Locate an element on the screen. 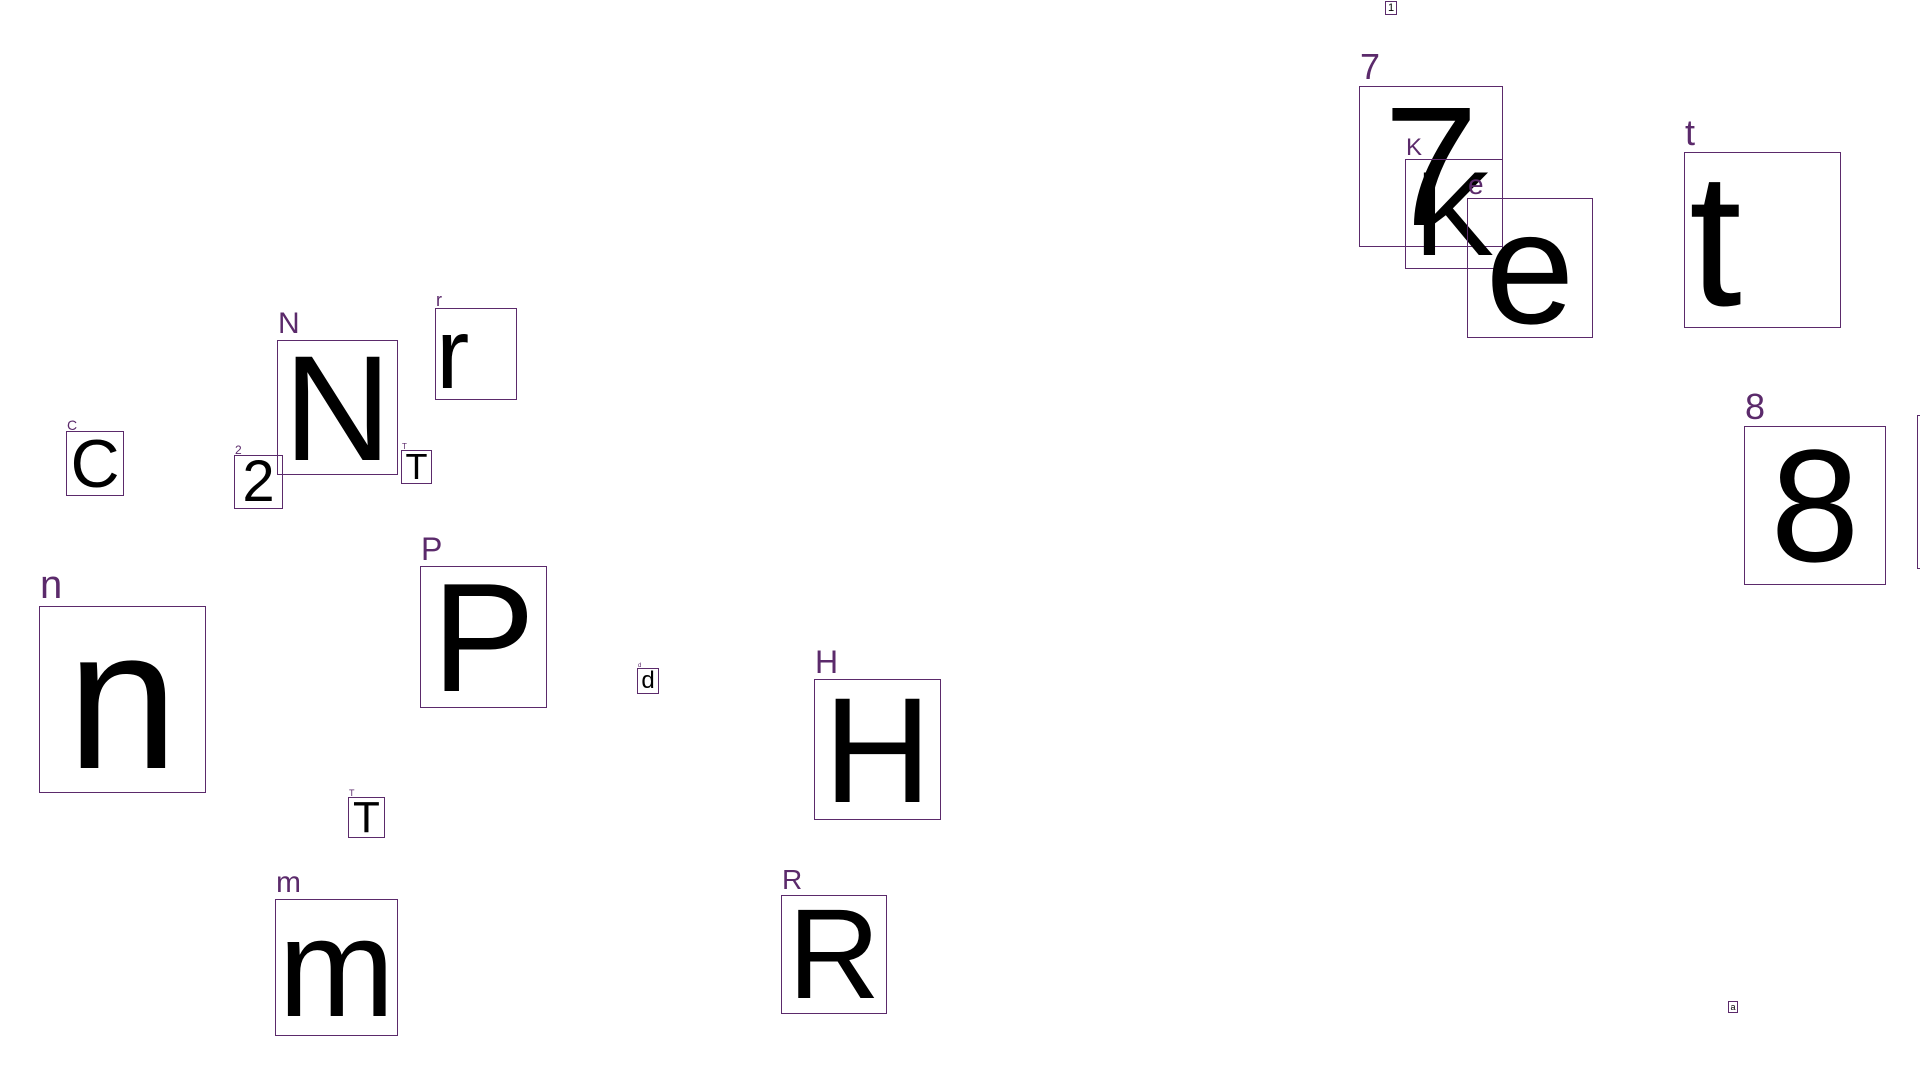 The height and width of the screenshot is (1080, 1920). glyph-box-r: r r is located at coordinates (476, 350).